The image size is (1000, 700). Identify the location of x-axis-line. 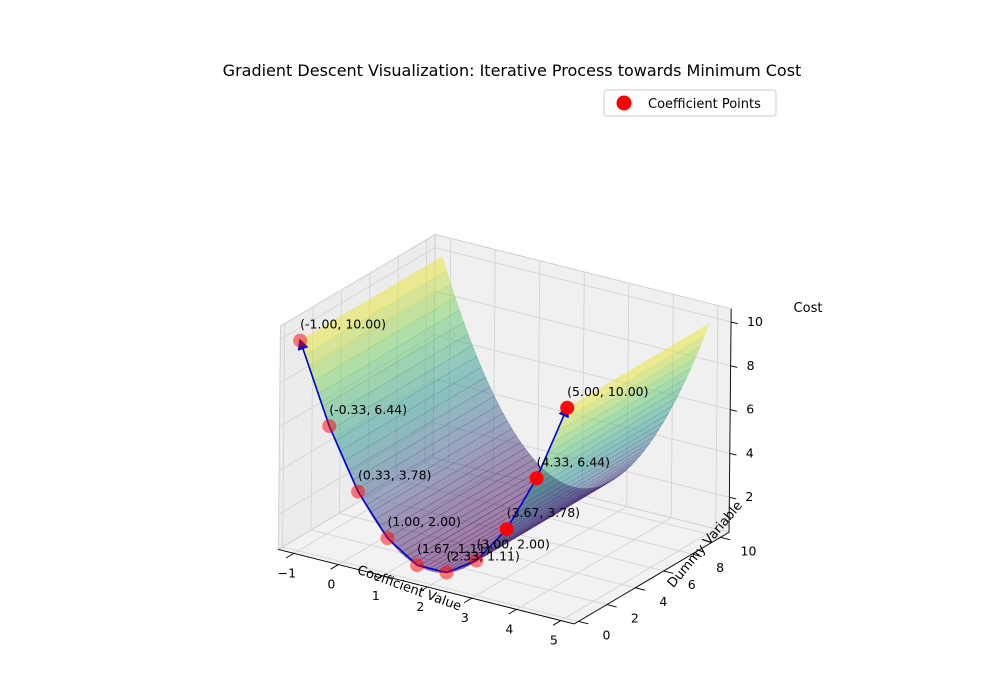
(426, 587).